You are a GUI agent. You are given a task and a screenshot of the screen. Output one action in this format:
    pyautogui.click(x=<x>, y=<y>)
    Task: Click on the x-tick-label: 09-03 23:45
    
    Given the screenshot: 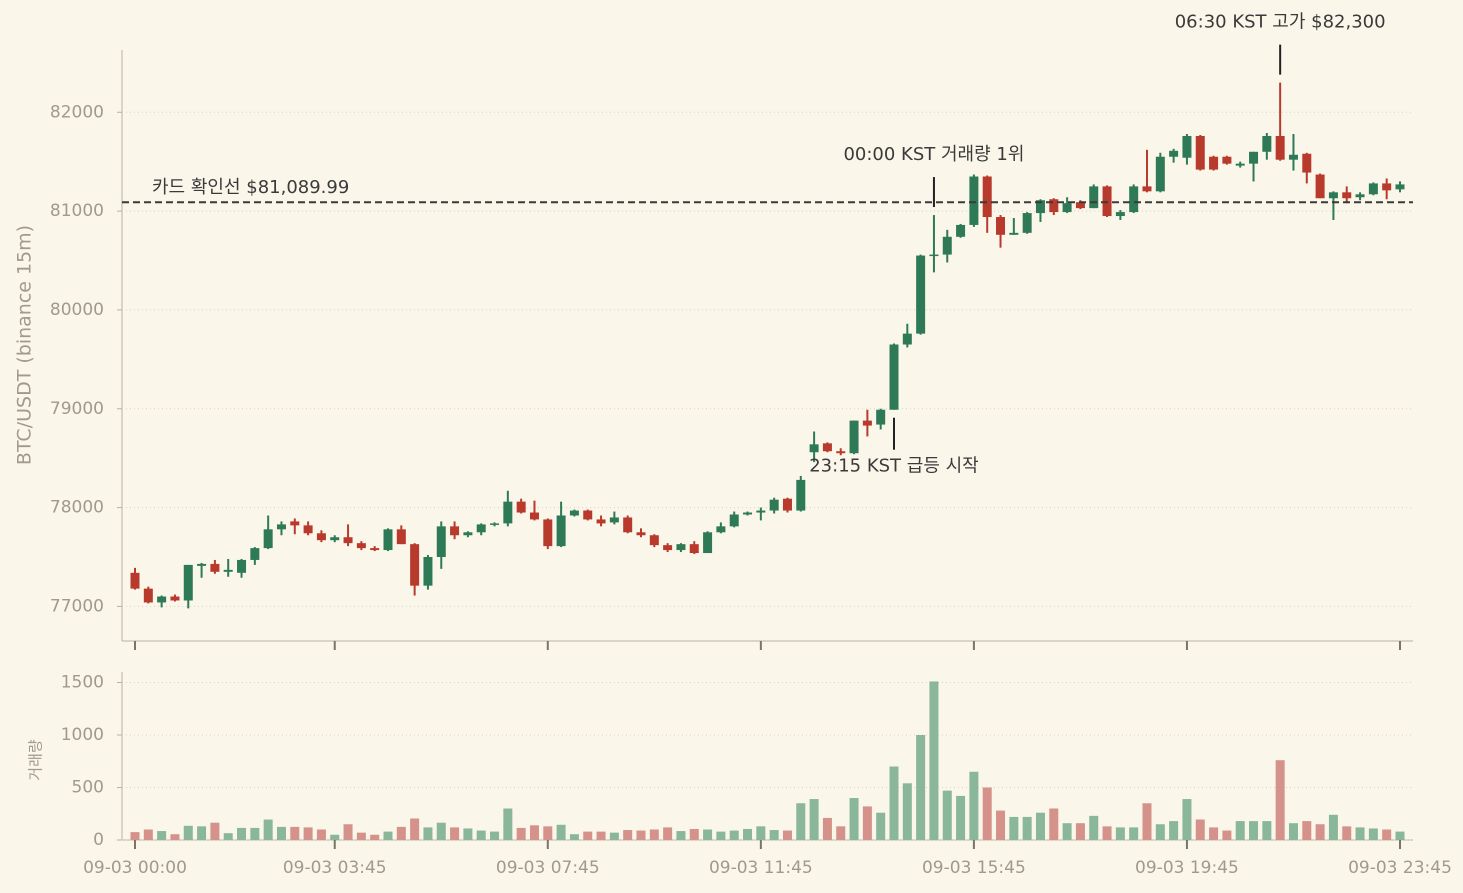 What is the action you would take?
    pyautogui.click(x=1400, y=868)
    